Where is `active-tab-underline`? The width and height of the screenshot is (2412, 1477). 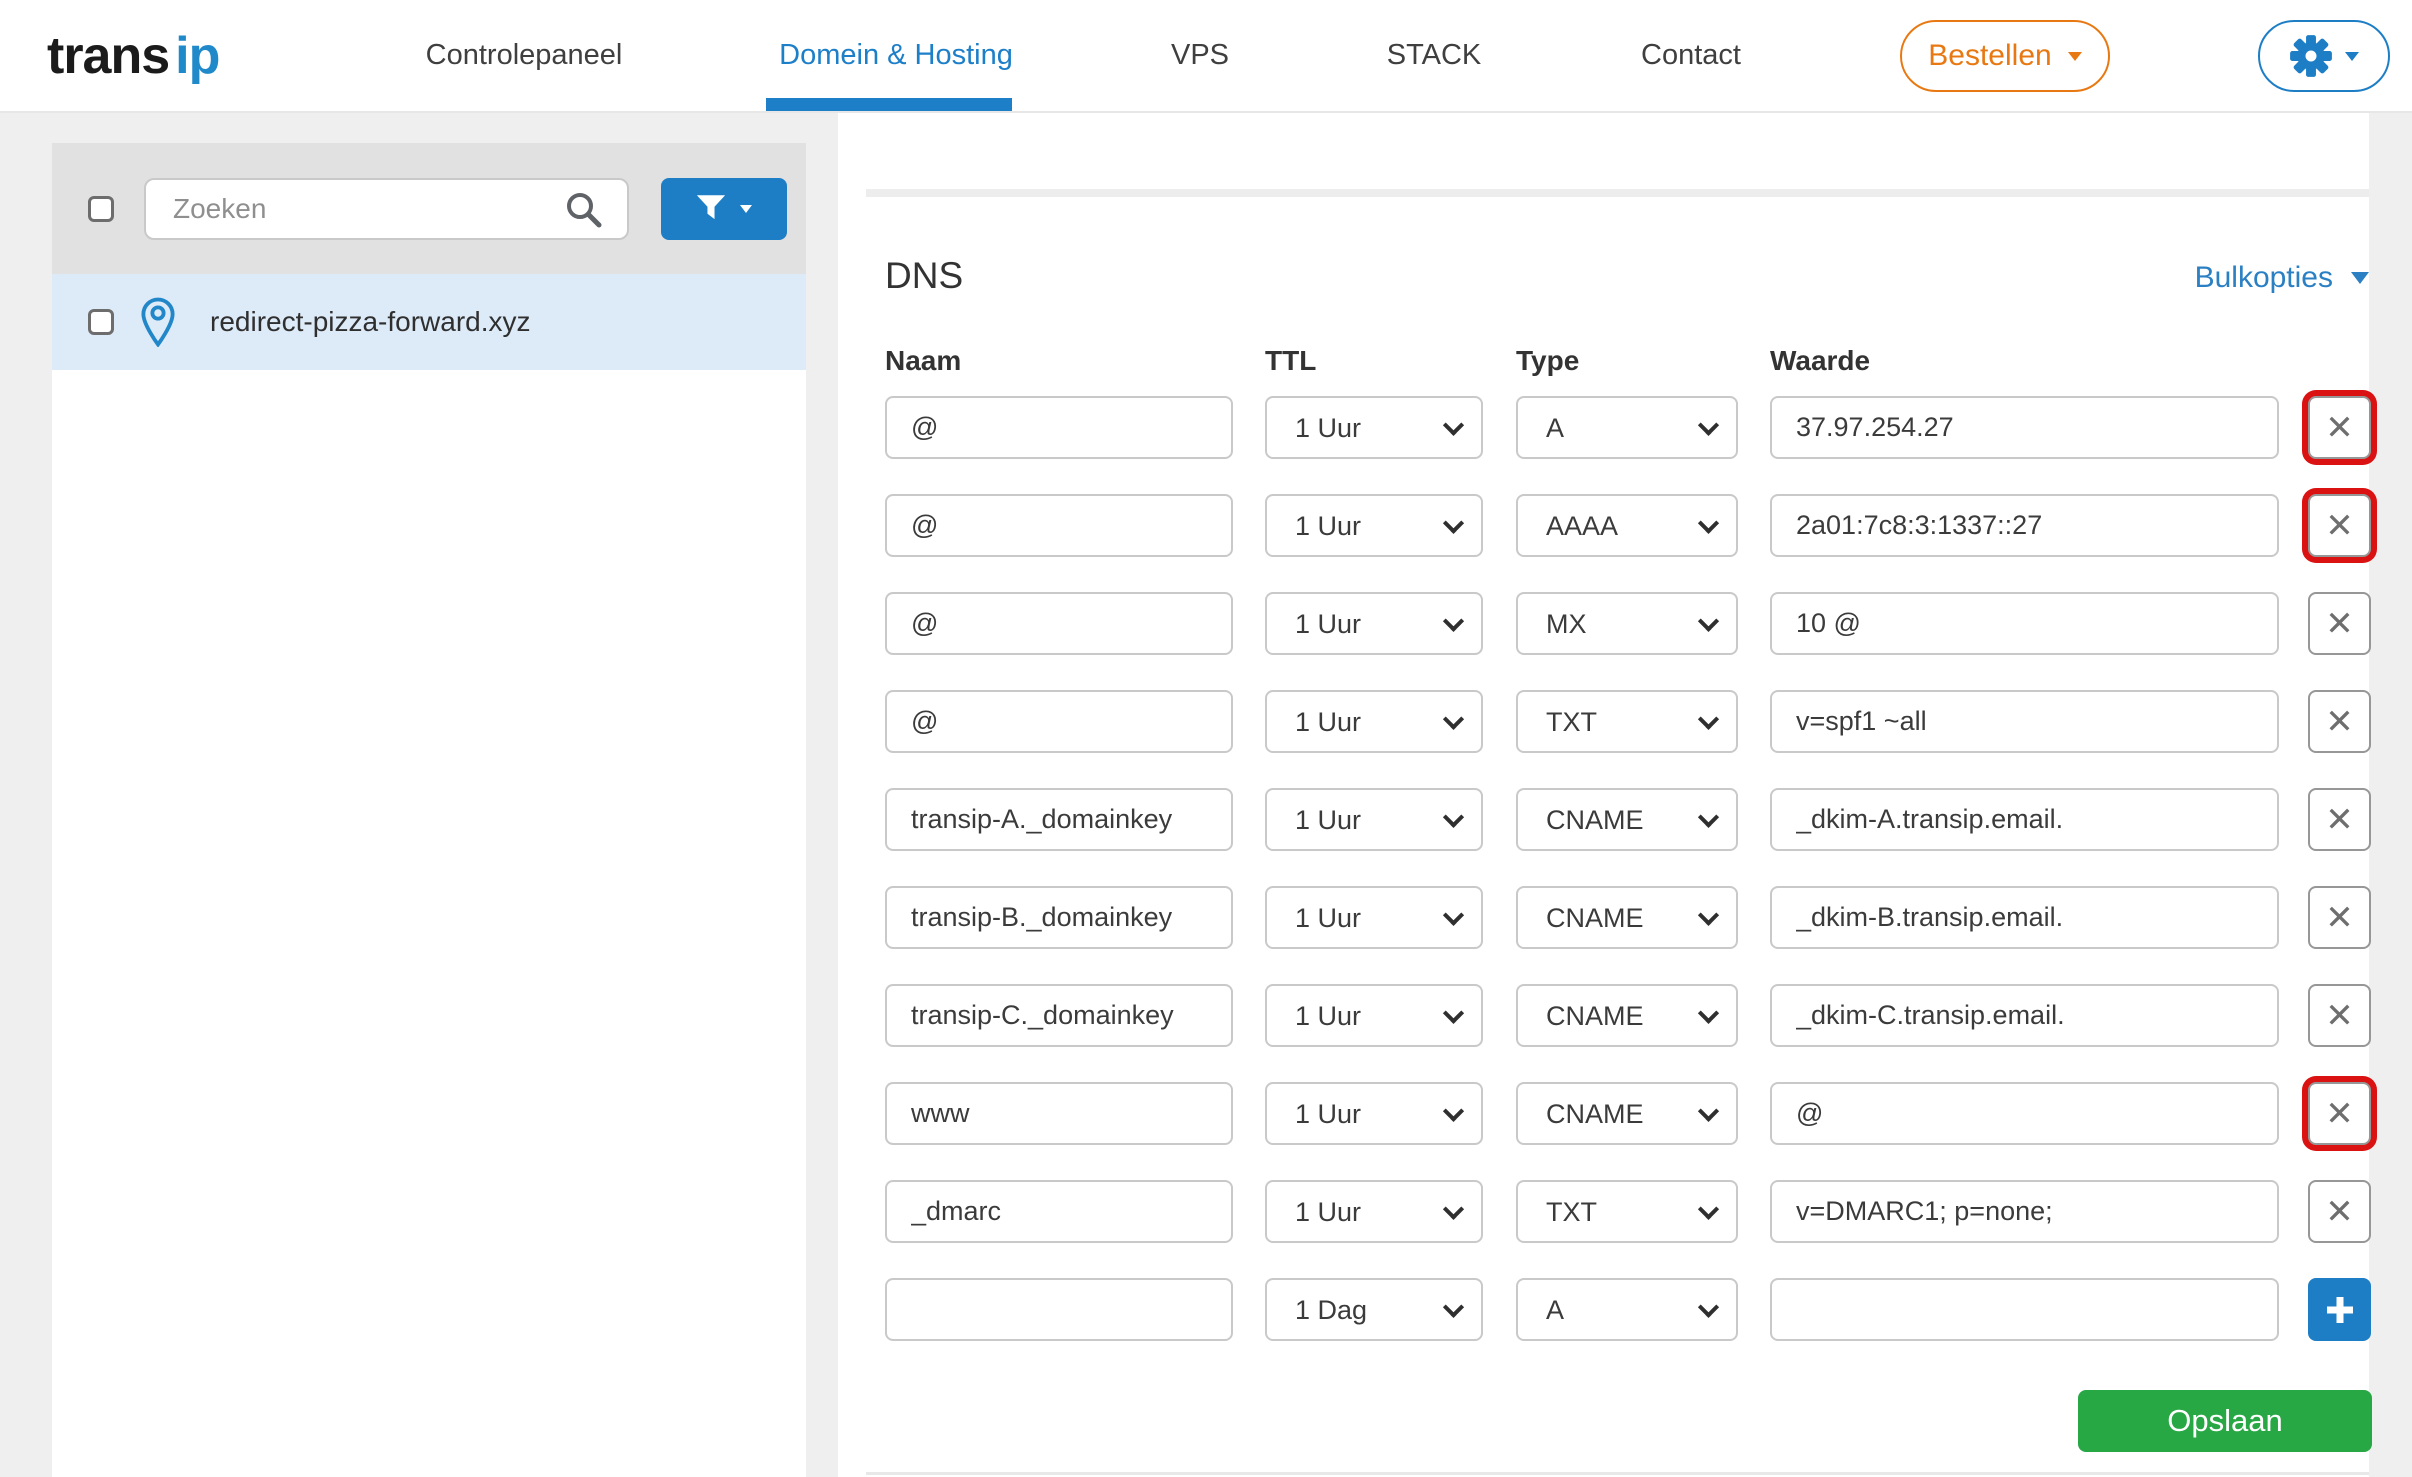
active-tab-underline is located at coordinates (889, 104).